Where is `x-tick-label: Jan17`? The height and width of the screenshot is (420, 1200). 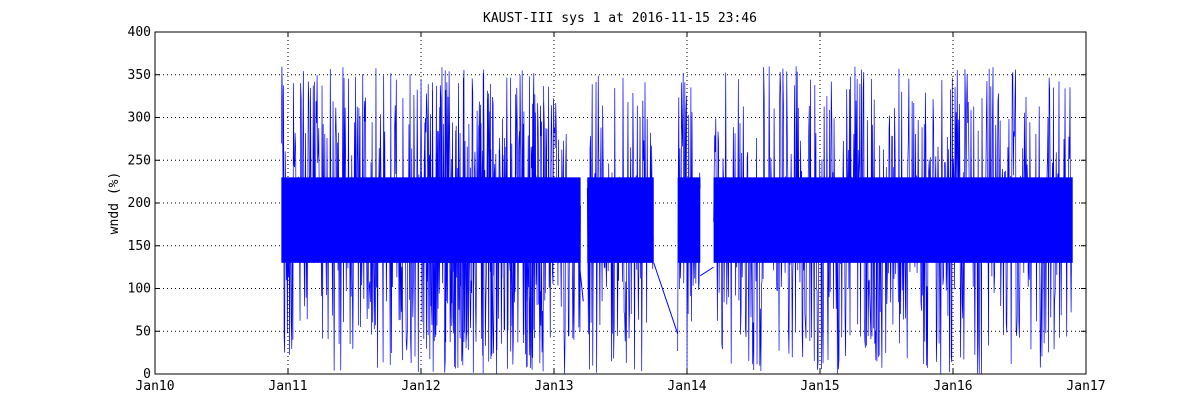
x-tick-label: Jan17 is located at coordinates (1085, 386).